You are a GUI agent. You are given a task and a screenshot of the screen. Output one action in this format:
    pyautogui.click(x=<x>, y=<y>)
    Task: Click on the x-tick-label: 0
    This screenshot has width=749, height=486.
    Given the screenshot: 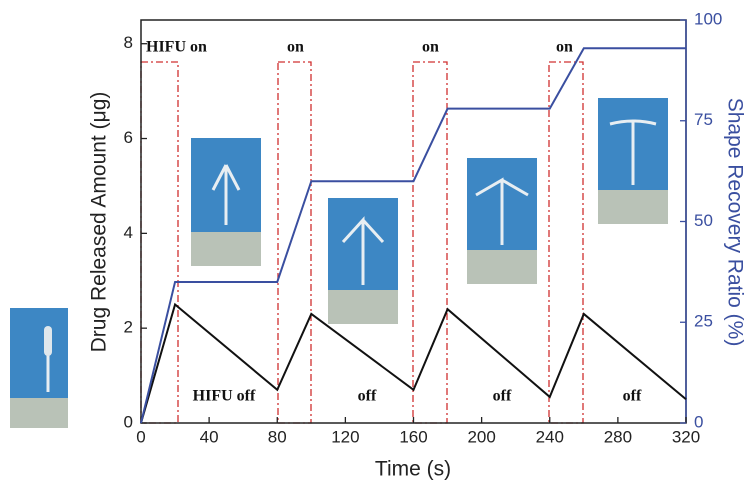 What is the action you would take?
    pyautogui.click(x=140, y=436)
    